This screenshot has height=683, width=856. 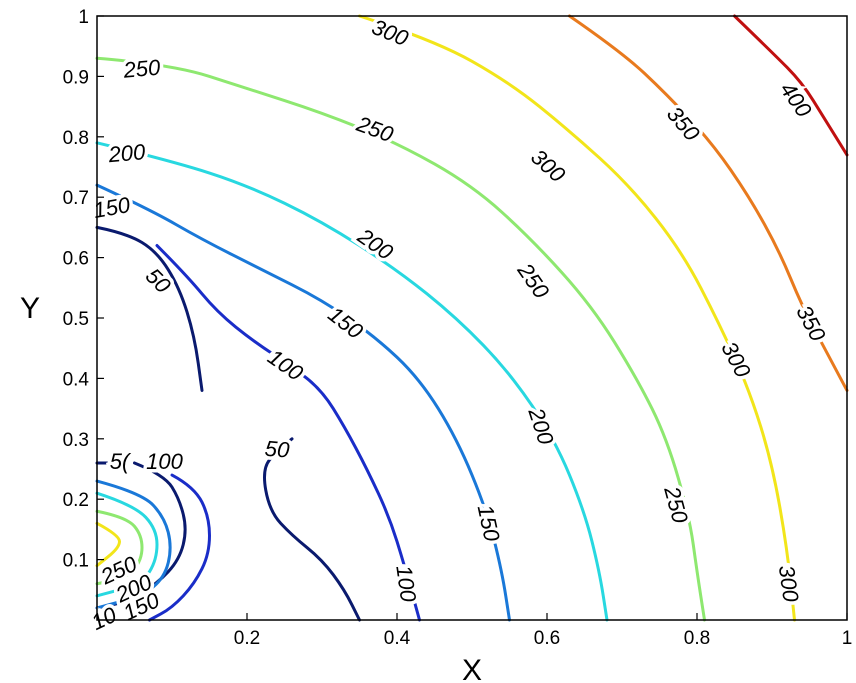 What do you see at coordinates (76, 561) in the screenshot?
I see `y-tick-label-0: 0.1` at bounding box center [76, 561].